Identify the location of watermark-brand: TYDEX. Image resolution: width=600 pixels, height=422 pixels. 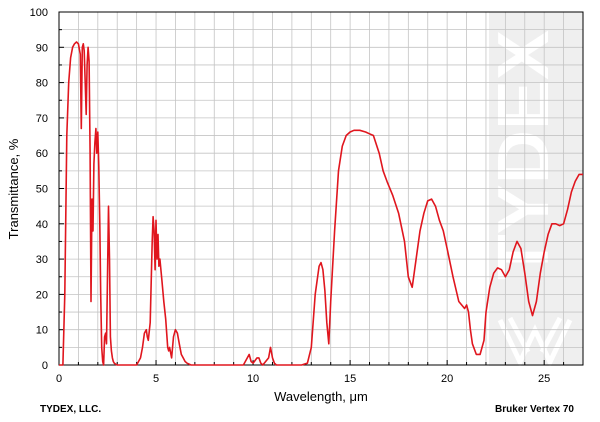
(524, 155).